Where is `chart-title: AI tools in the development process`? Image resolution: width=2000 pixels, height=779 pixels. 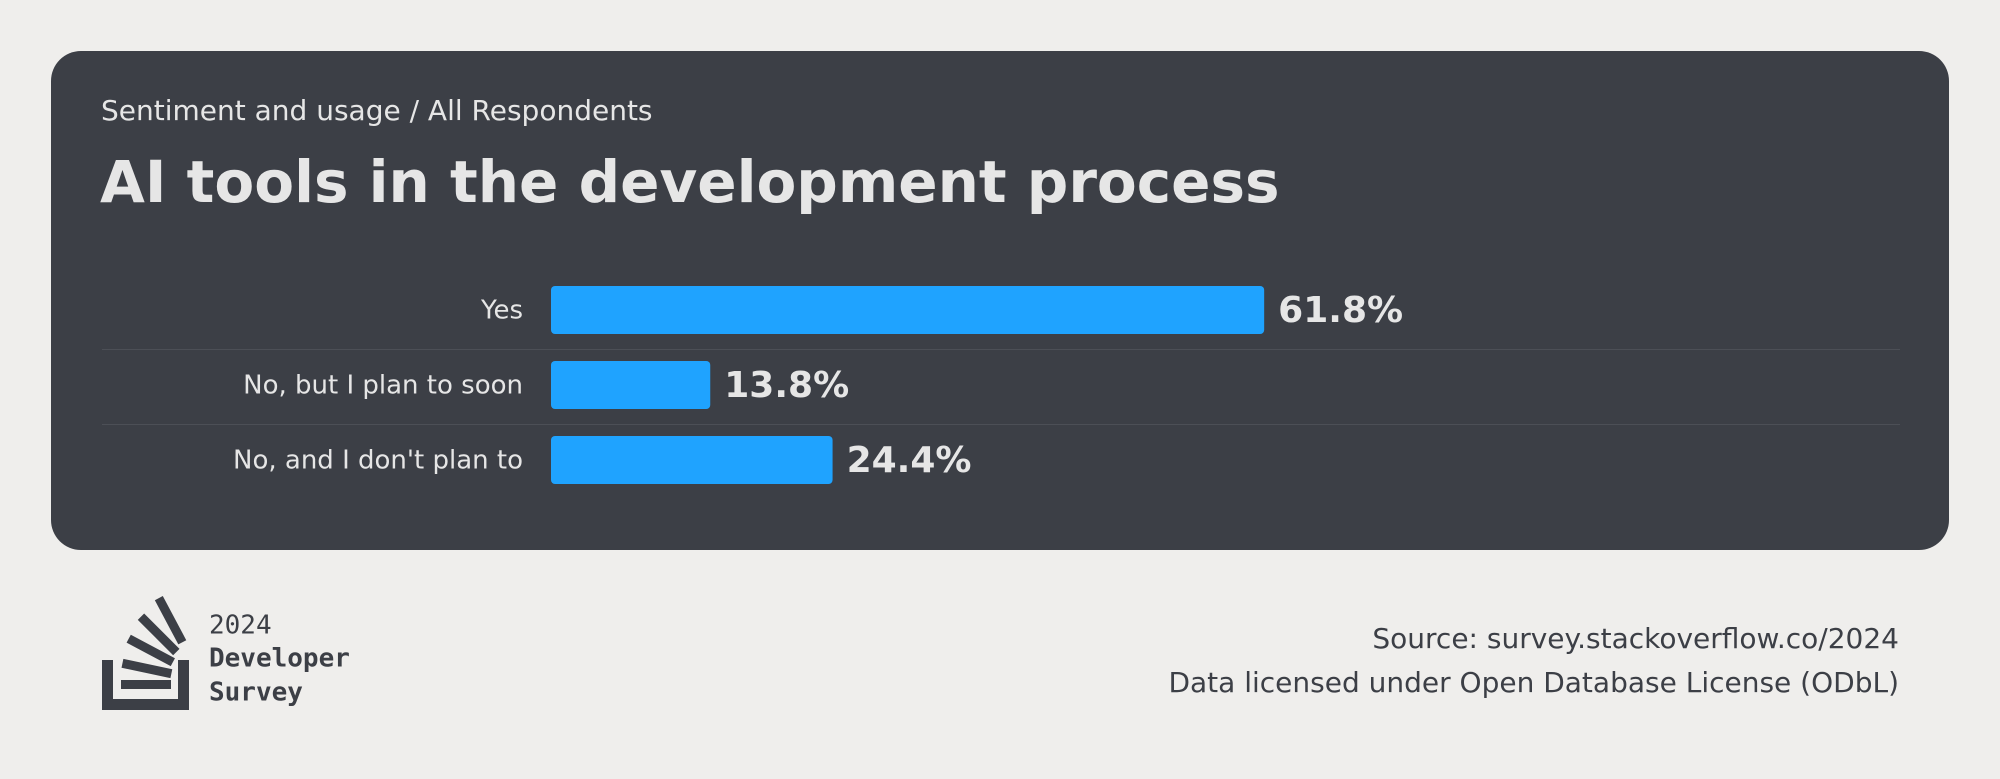 chart-title: AI tools in the development process is located at coordinates (690, 182).